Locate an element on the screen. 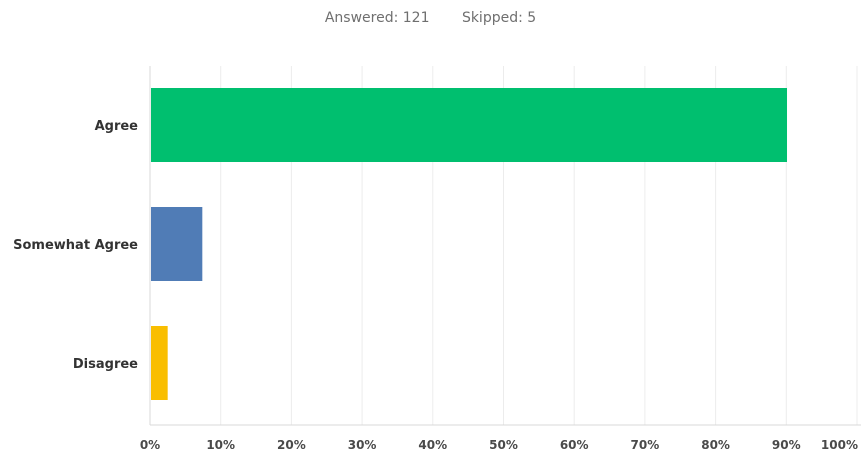 This screenshot has width=861, height=456. category-label: Somewhat Agree is located at coordinates (75, 245).